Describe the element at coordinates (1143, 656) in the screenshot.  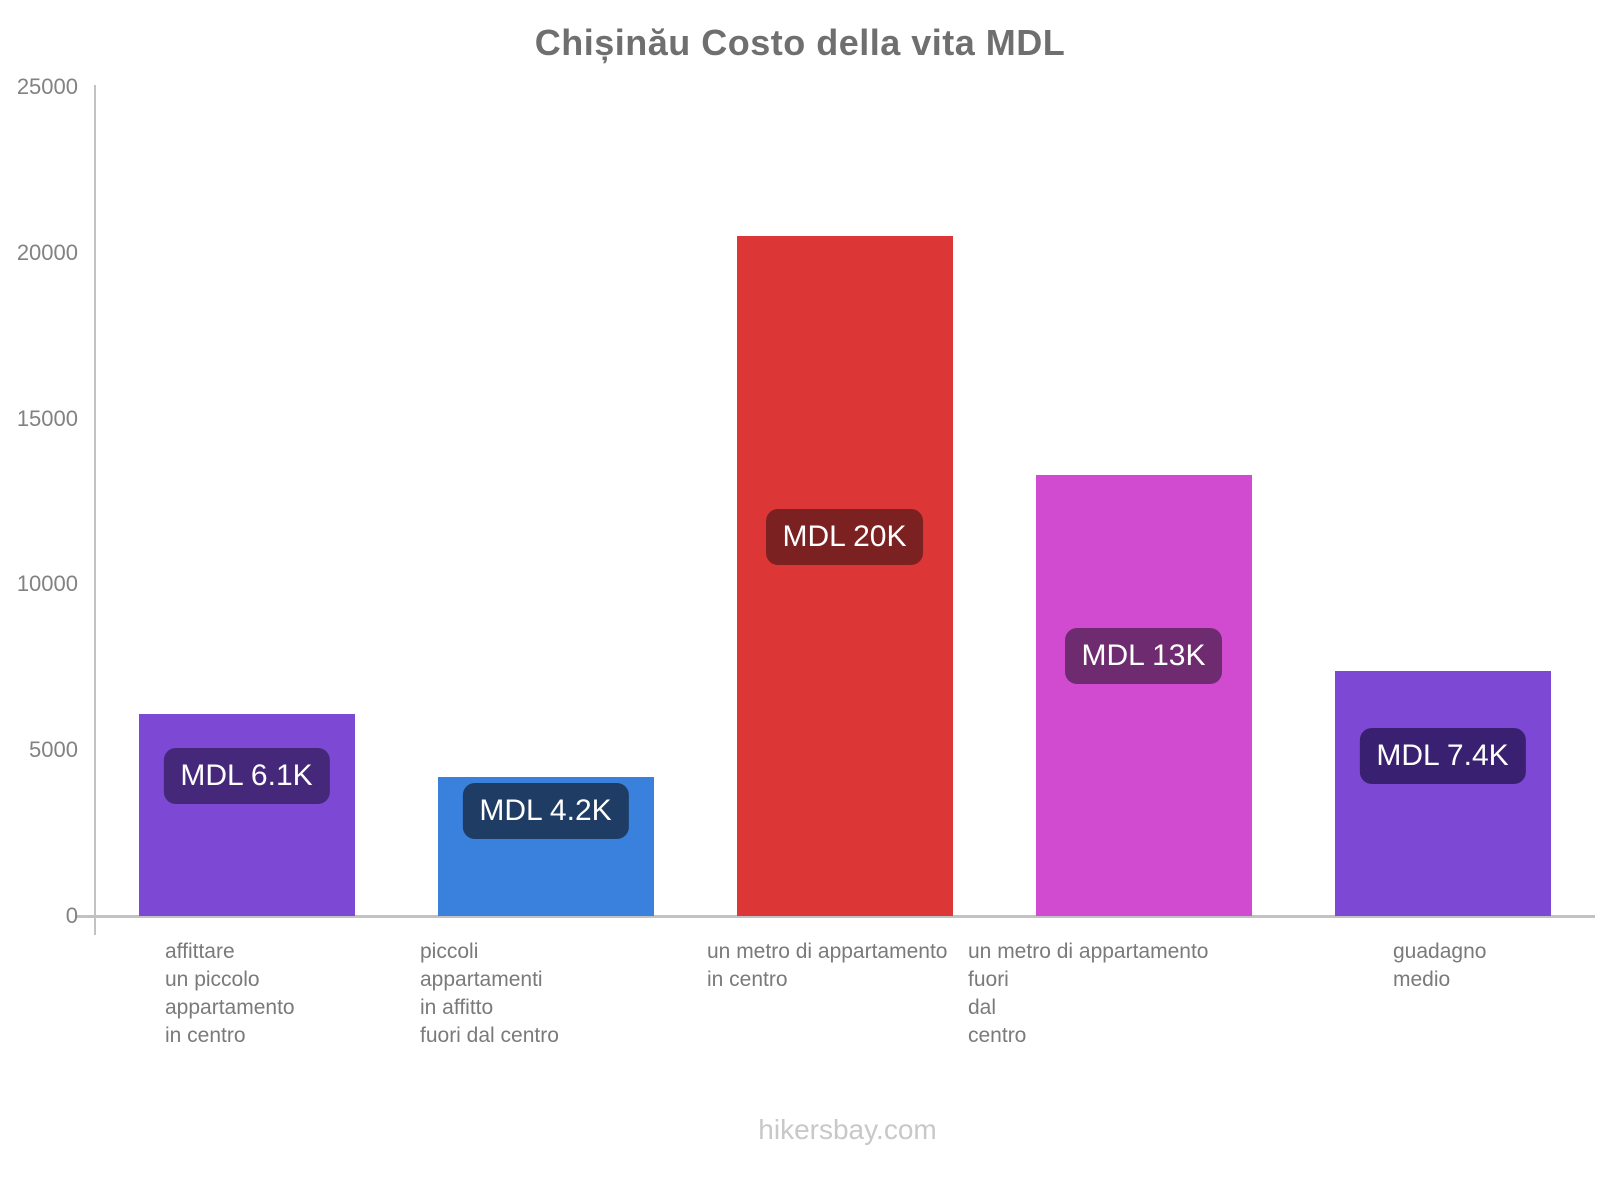
I see `value-label: MDL 13K` at that location.